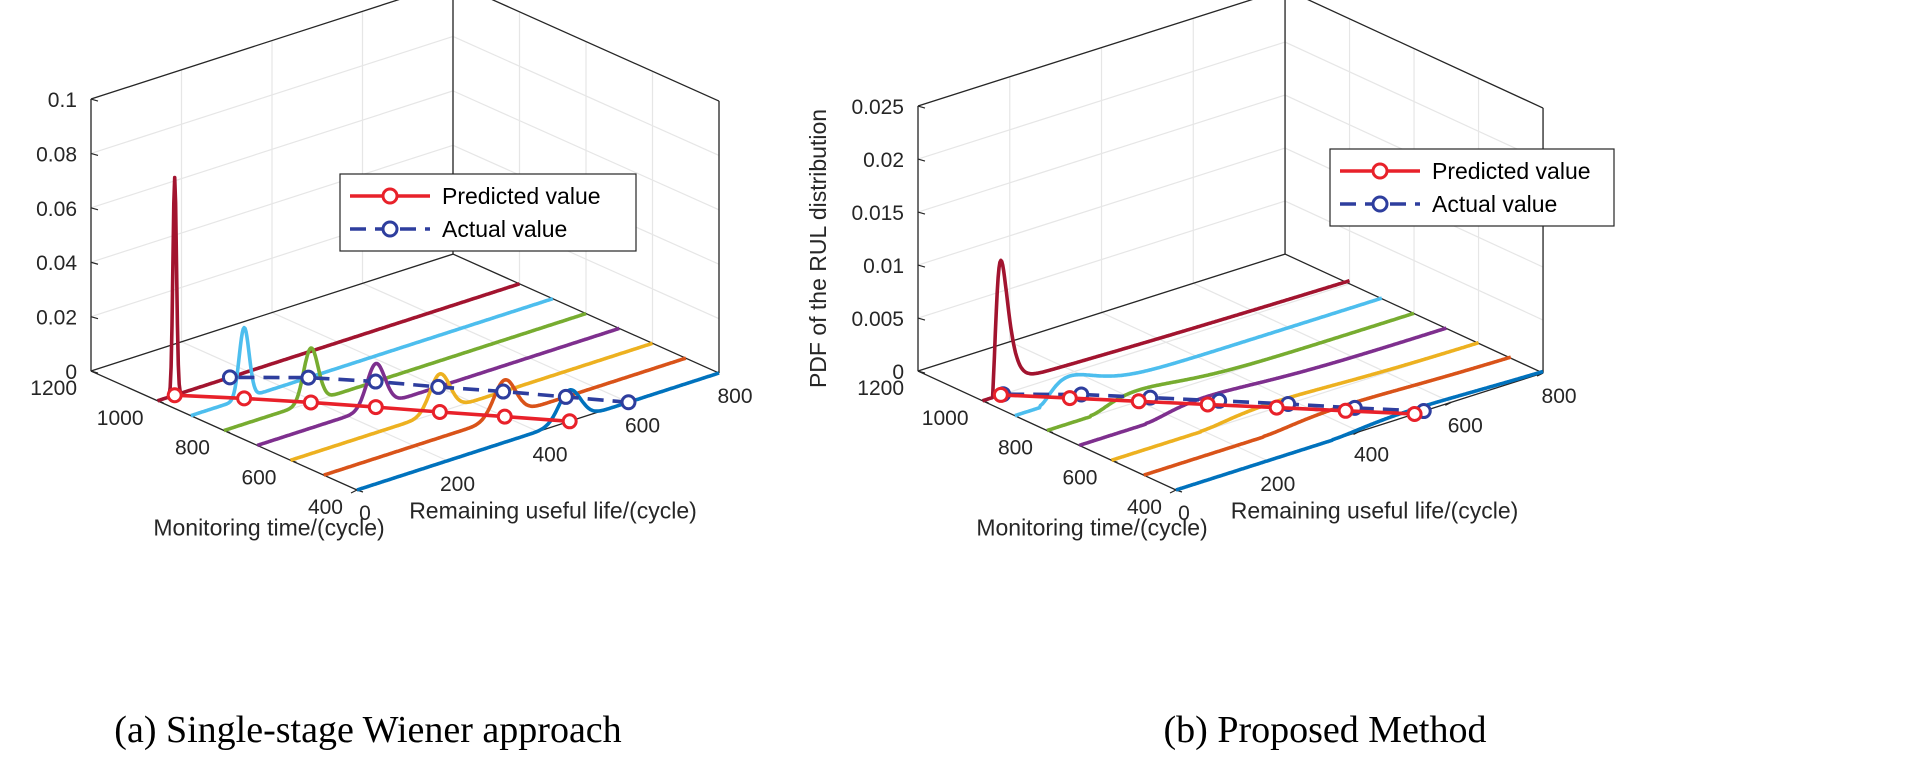 The height and width of the screenshot is (773, 1905). Describe the element at coordinates (818, 248) in the screenshot. I see `z-axis-label: PDF of the RUL distribution` at that location.